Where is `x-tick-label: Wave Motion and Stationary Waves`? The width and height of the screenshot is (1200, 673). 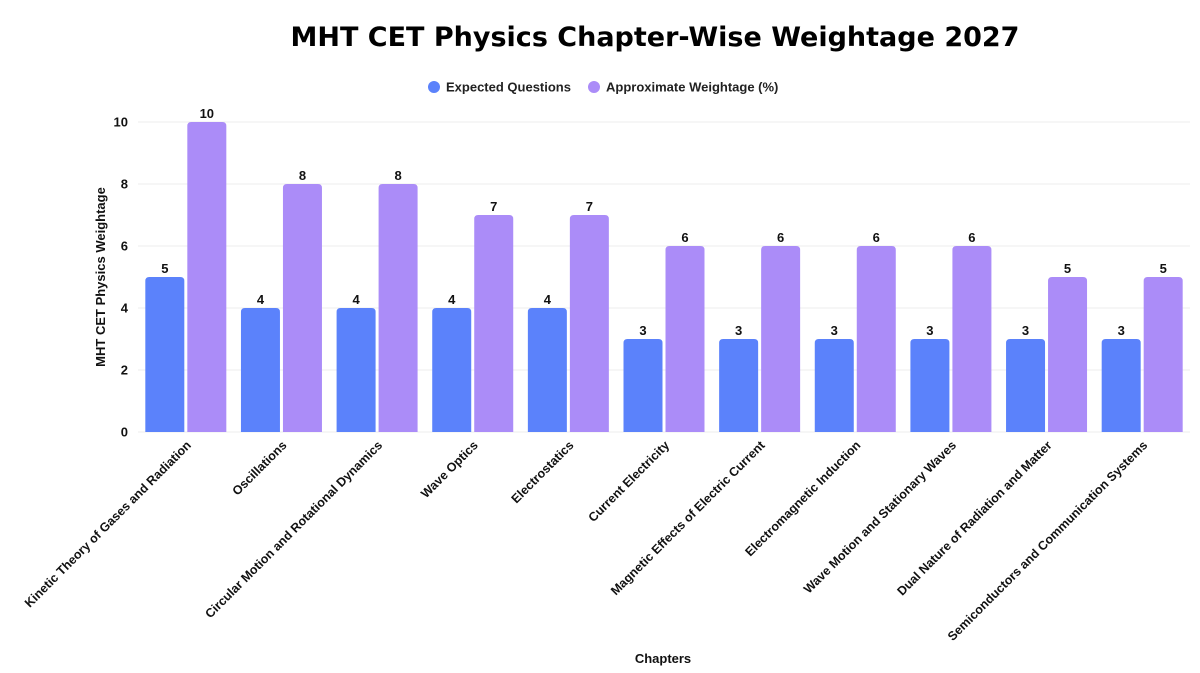
x-tick-label: Wave Motion and Stationary Waves is located at coordinates (880, 517).